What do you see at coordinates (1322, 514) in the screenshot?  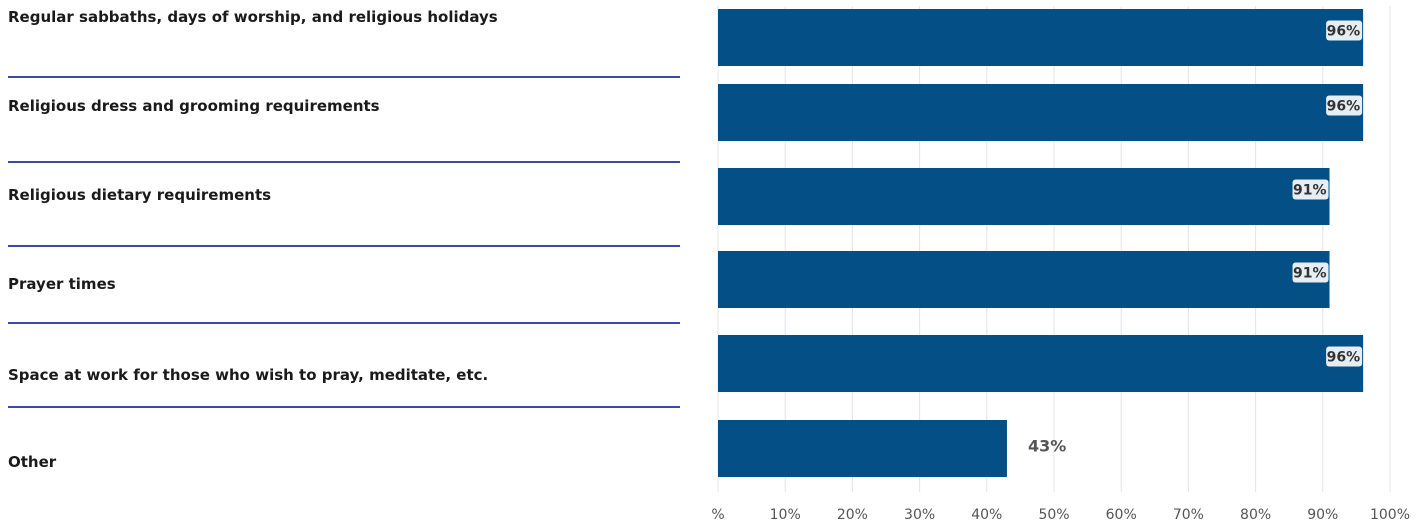 I see `x-tick-label: 90%` at bounding box center [1322, 514].